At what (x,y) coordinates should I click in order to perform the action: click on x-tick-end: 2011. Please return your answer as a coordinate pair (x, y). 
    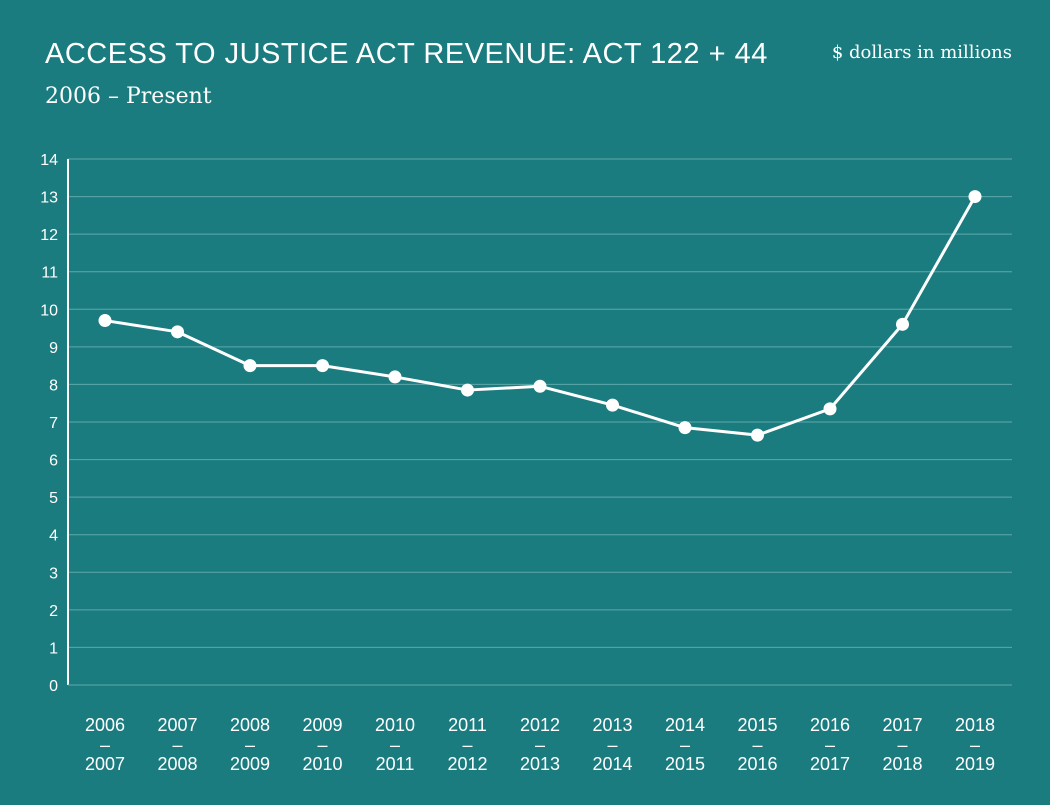
    Looking at the image, I should click on (395, 764).